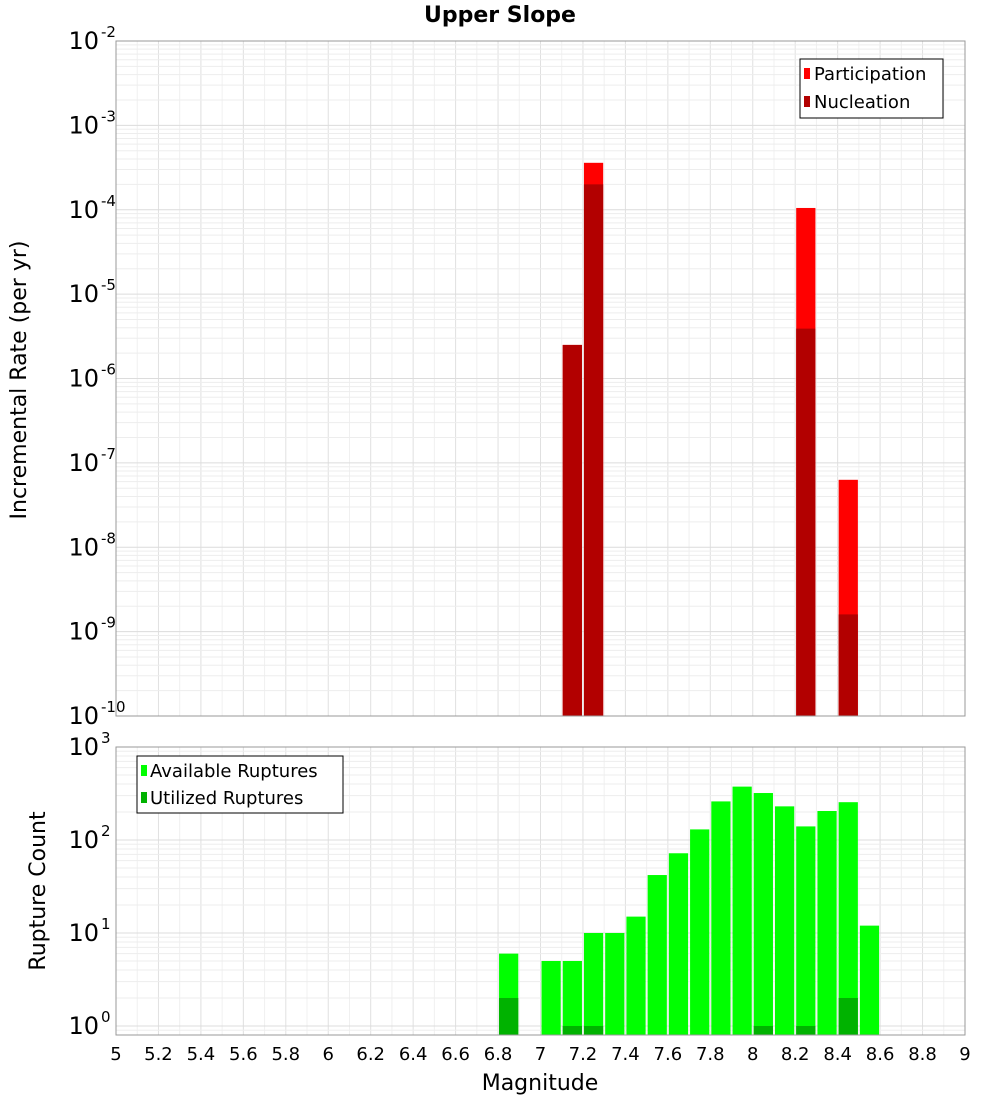  What do you see at coordinates (837, 1054) in the screenshot?
I see `x-tick-label: 8.4` at bounding box center [837, 1054].